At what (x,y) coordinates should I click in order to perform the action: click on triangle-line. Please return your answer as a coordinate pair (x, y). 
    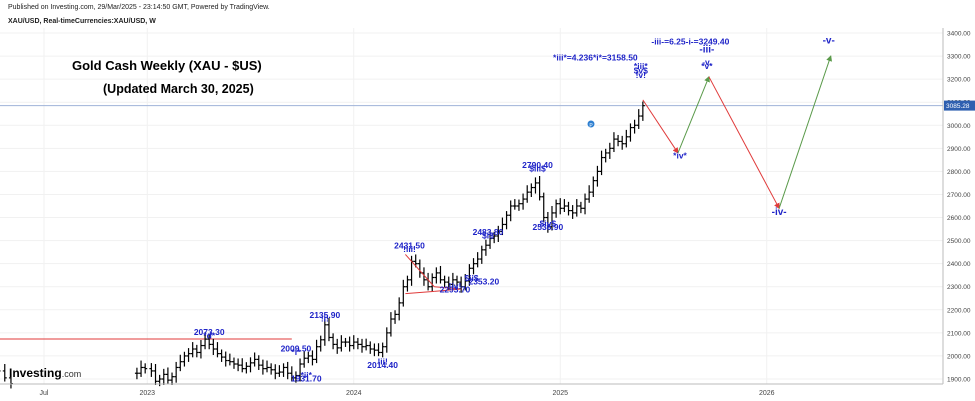
    Looking at the image, I should click on (420, 271).